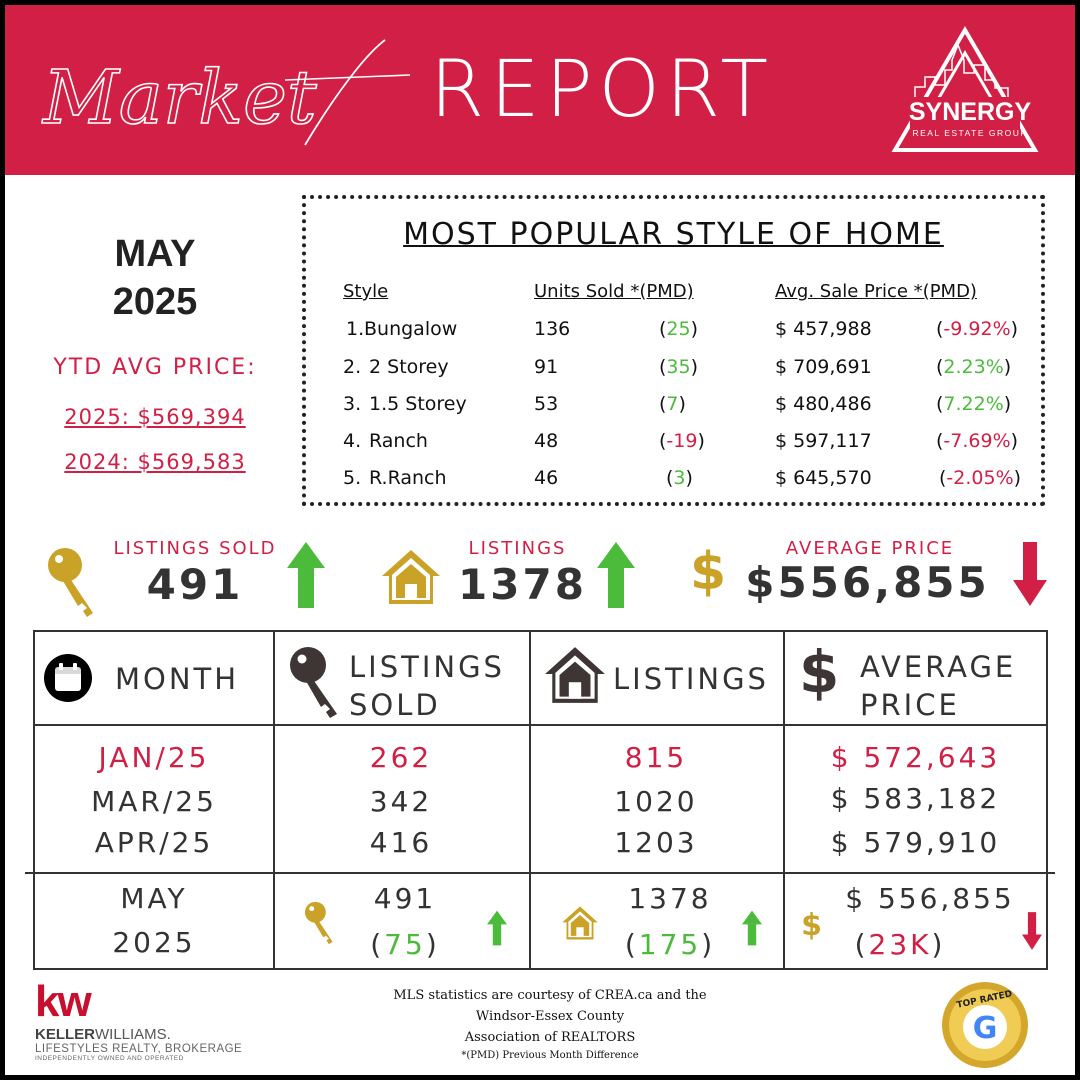 This screenshot has height=1080, width=1080. What do you see at coordinates (682, 478) in the screenshot?
I see `style-row: 5. R.Ranch 46 (3) $ 645,570 (-2.05%)` at bounding box center [682, 478].